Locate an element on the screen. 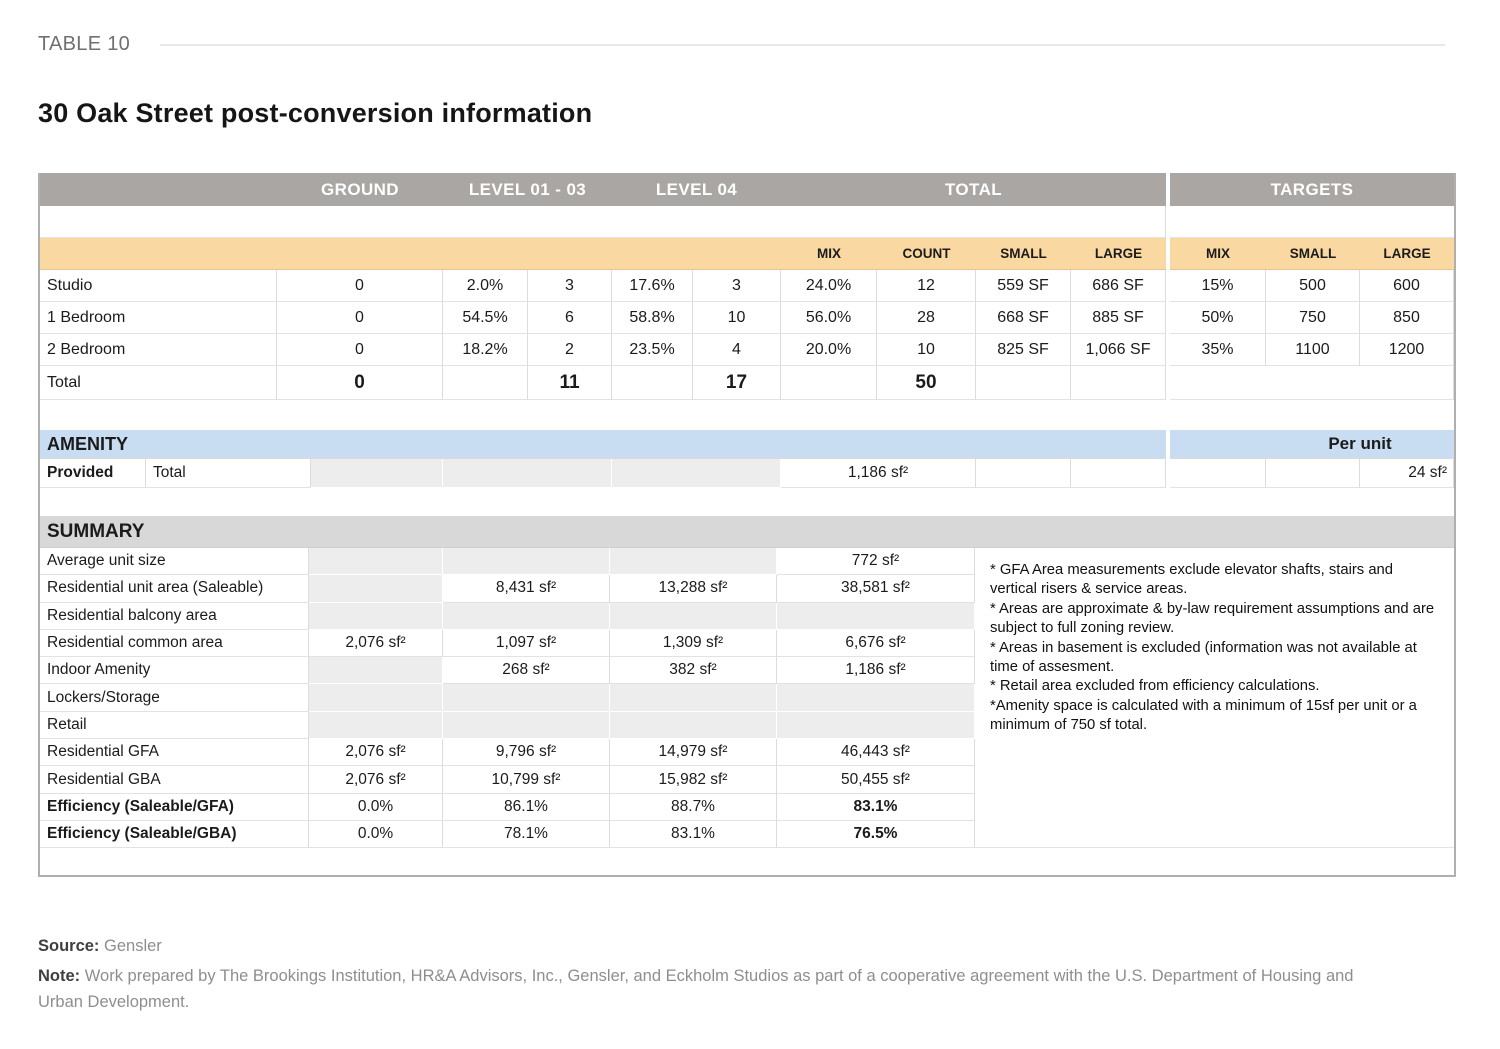  cell-ground-empty is located at coordinates (377, 473).